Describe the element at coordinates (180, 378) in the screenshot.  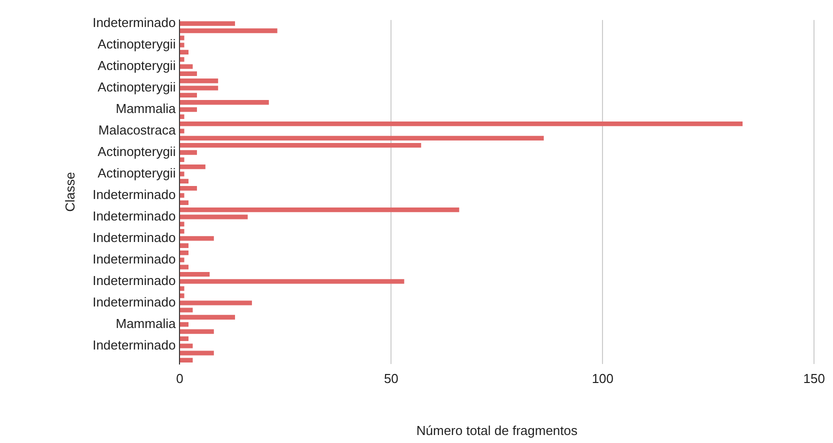
I see `x-tick-label: 0` at that location.